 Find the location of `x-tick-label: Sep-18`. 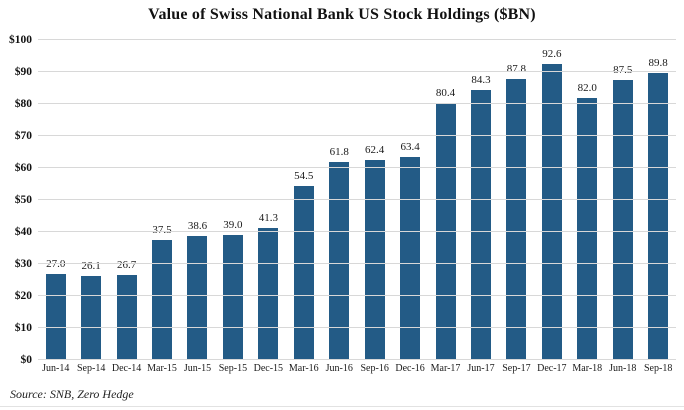

x-tick-label: Sep-18 is located at coordinates (658, 368).